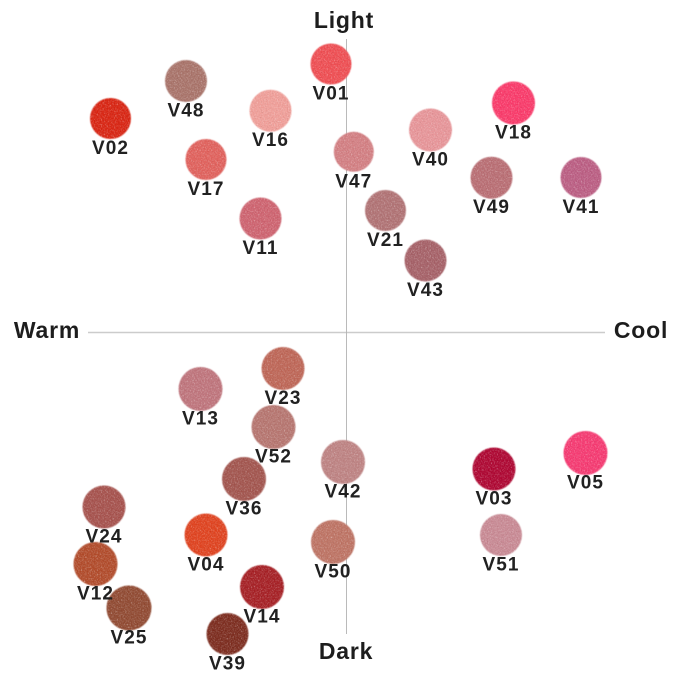  Describe the element at coordinates (110, 148) in the screenshot. I see `svg-text: V02` at that location.